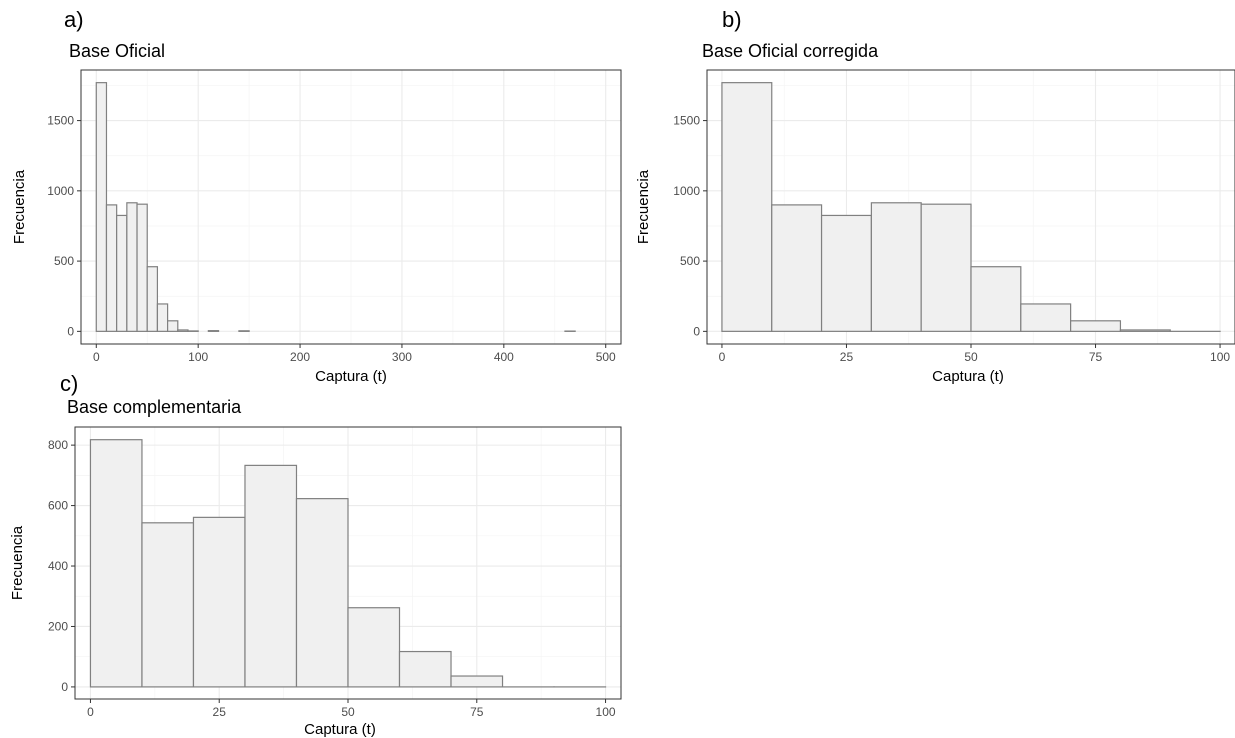  Describe the element at coordinates (69, 383) in the screenshot. I see `panel-letter: c)` at that location.